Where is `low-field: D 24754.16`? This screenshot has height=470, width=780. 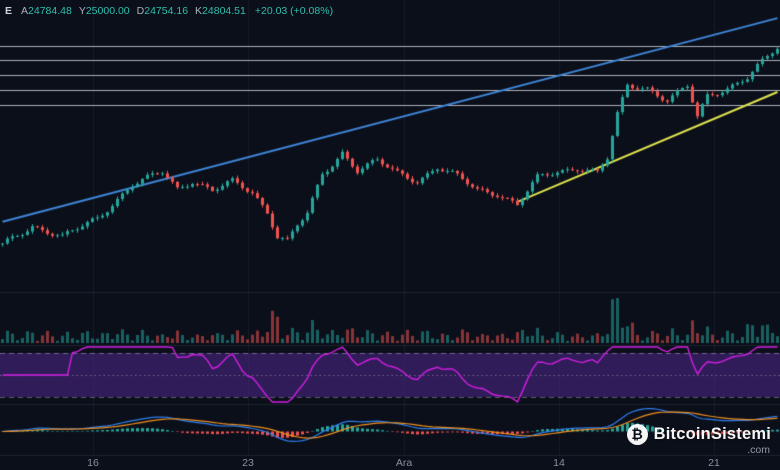
low-field: D 24754.16 is located at coordinates (162, 11).